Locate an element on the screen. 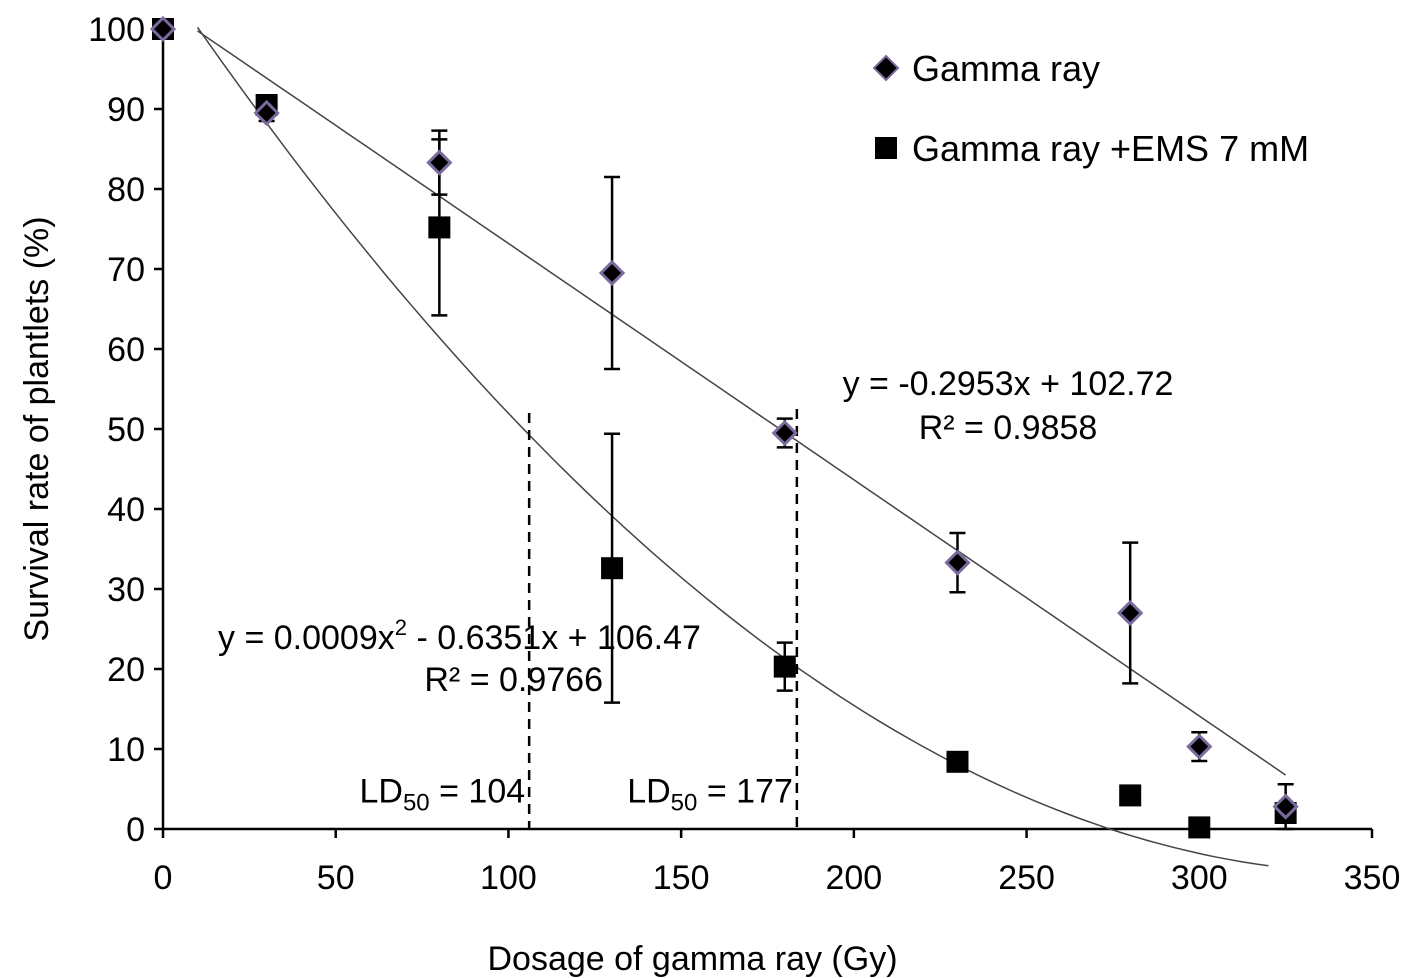 Image resolution: width=1409 pixels, height=978 pixels. y-tick-label: 100 is located at coordinates (116, 30).